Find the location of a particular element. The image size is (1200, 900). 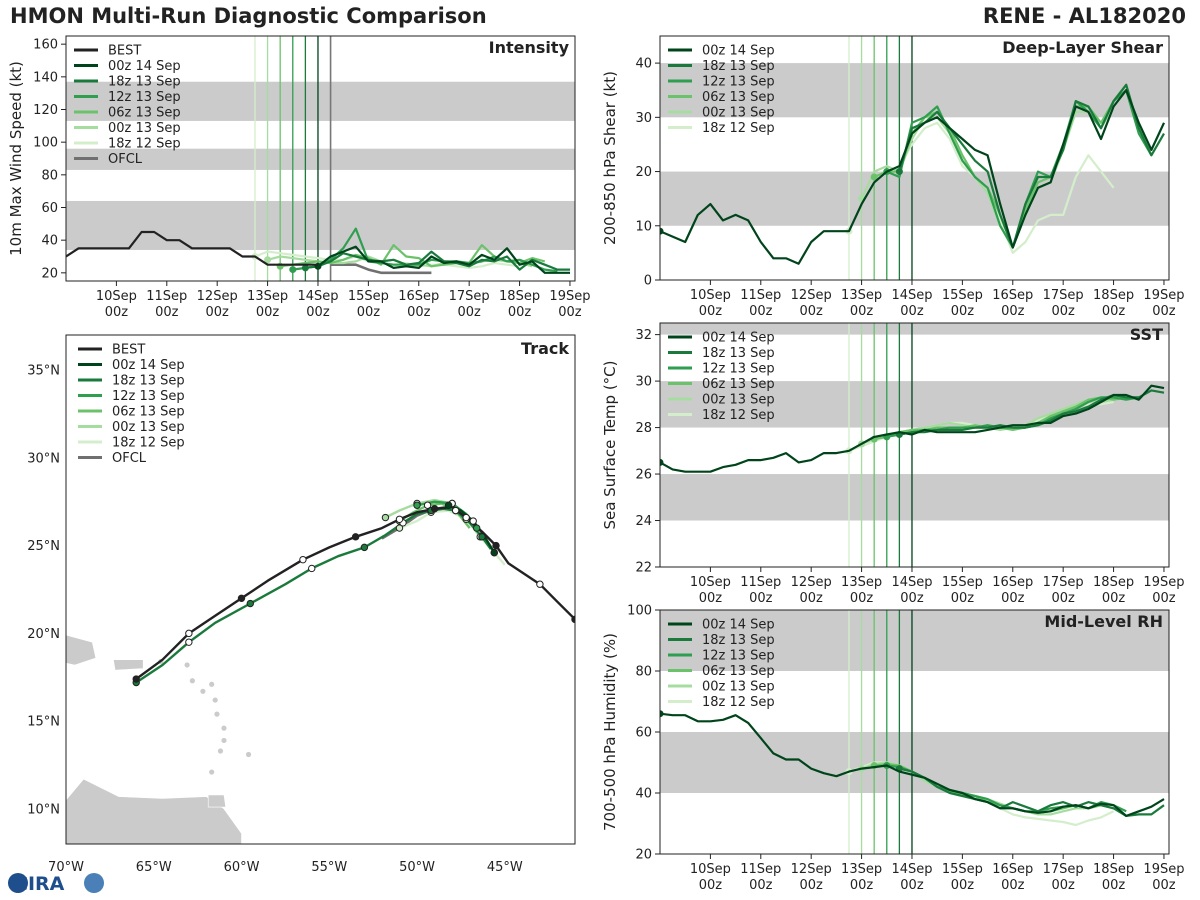

globe-icon is located at coordinates (18, 883).